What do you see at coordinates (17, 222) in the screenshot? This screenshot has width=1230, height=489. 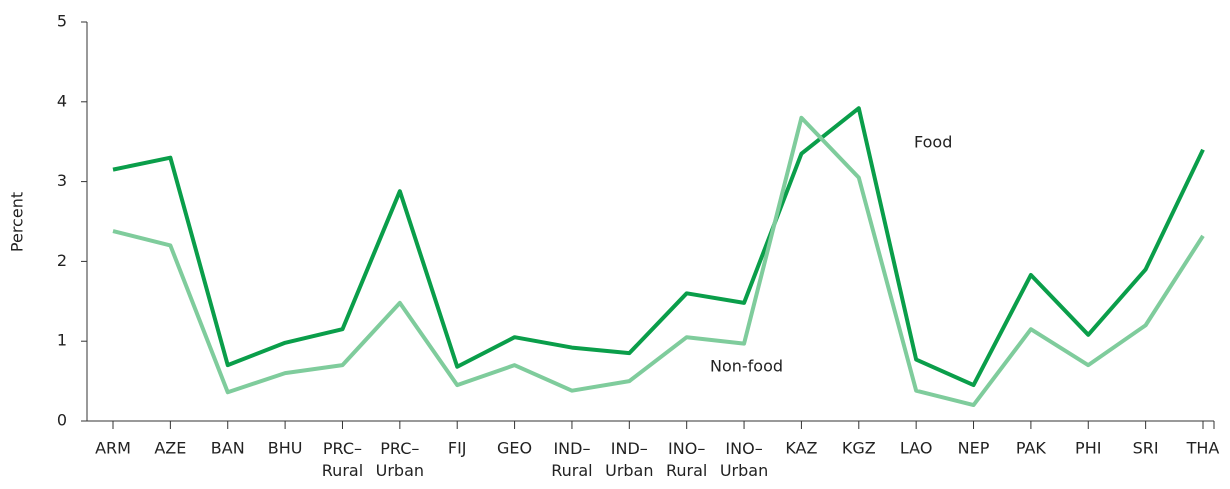 I see `y-axis-label: Percent` at bounding box center [17, 222].